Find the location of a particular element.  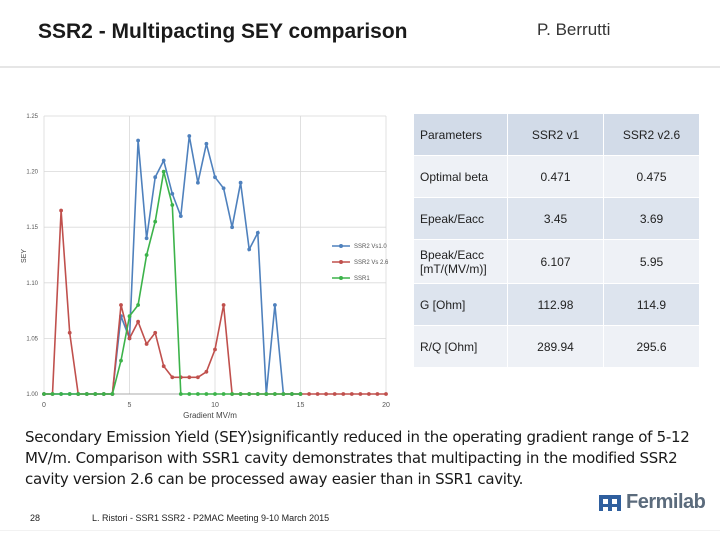

page-number: 28 is located at coordinates (35, 518).